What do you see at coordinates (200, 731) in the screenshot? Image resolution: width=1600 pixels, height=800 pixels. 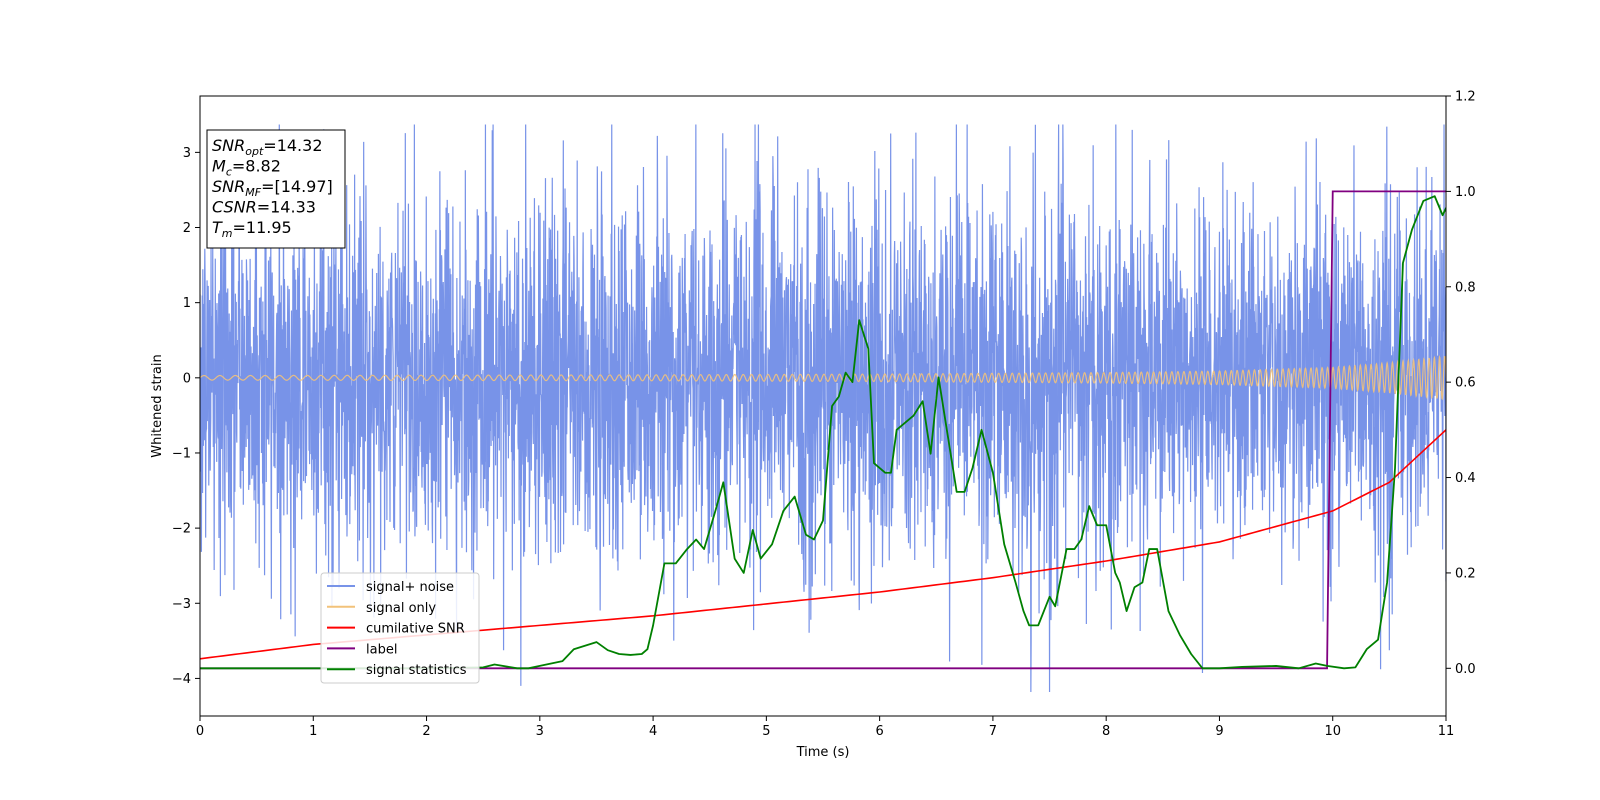 I see `x-tick-label: 0` at bounding box center [200, 731].